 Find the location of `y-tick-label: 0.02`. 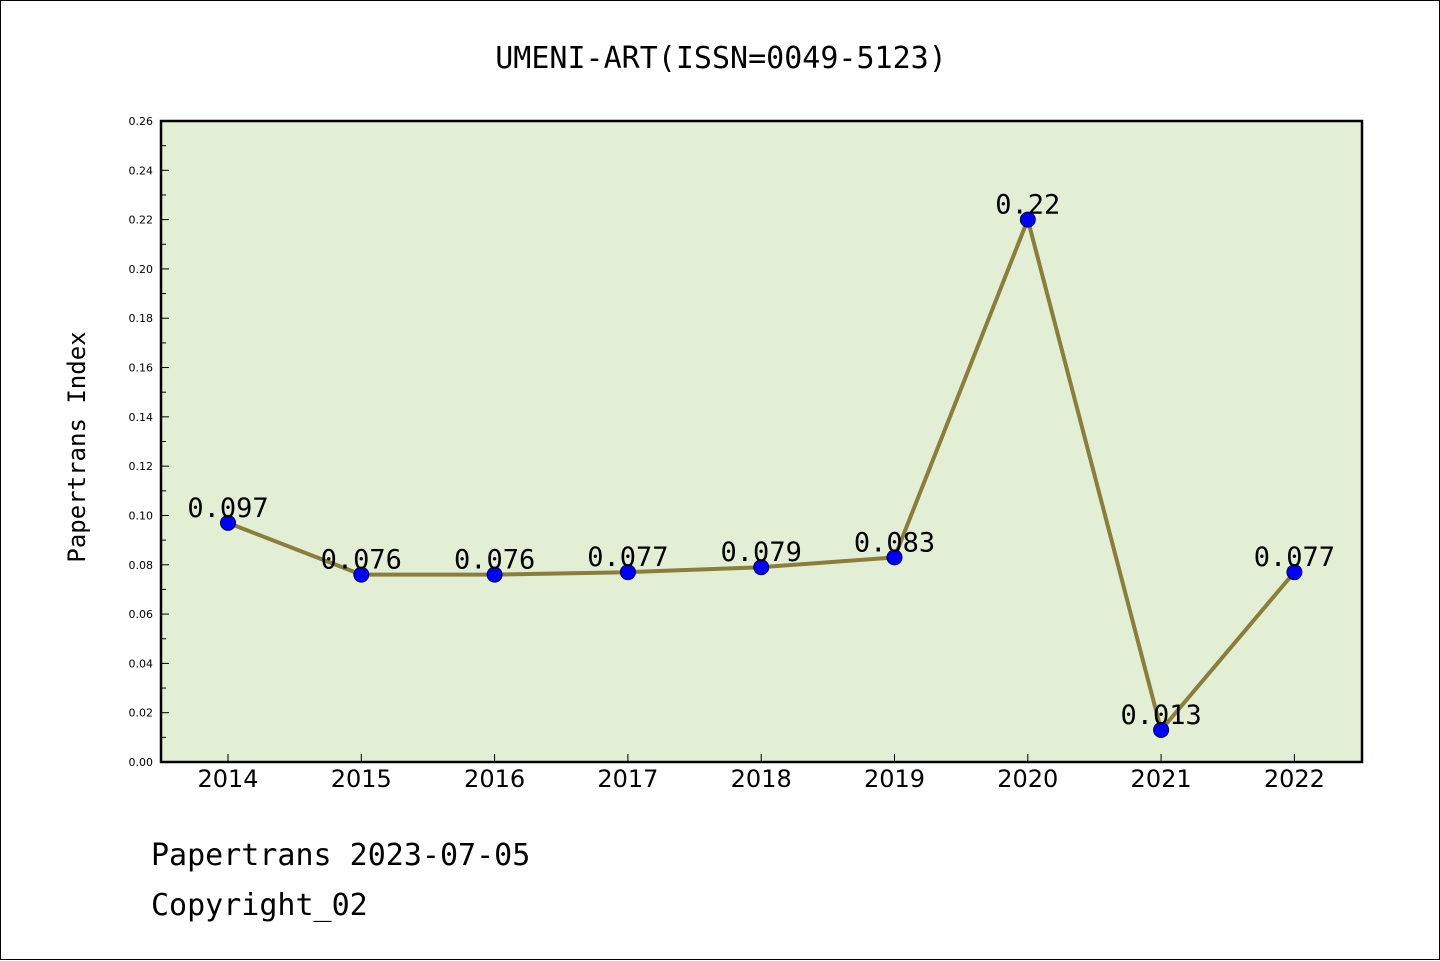

y-tick-label: 0.02 is located at coordinates (141, 713).